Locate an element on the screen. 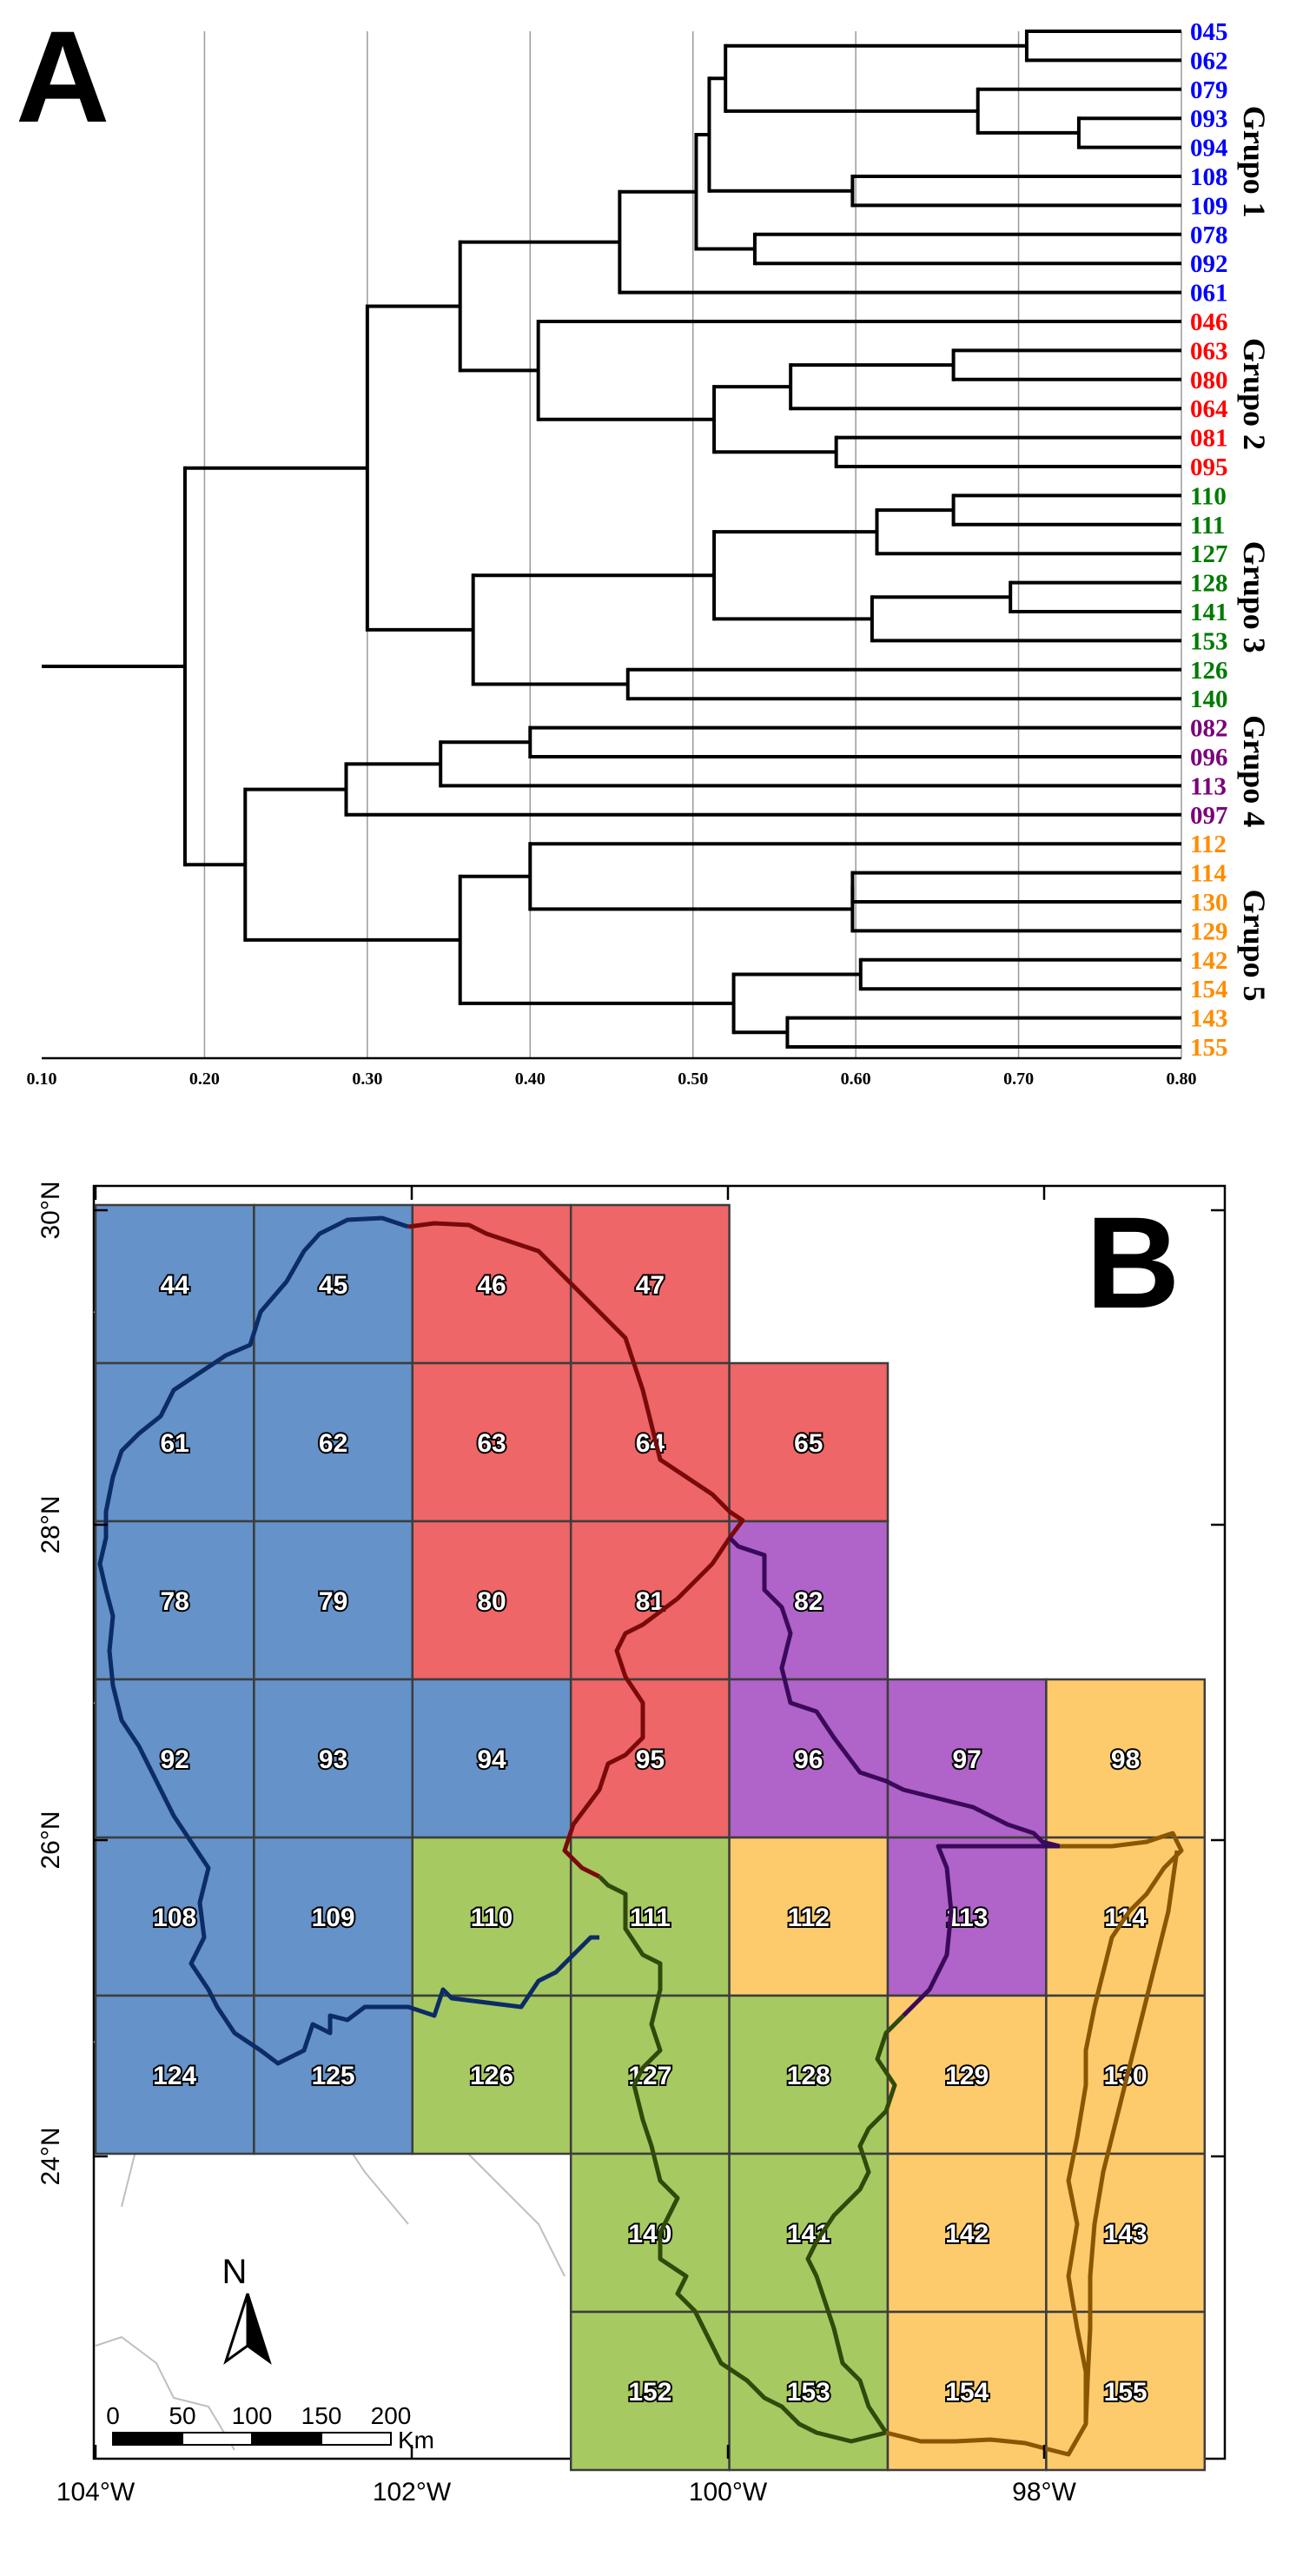 The width and height of the screenshot is (1303, 2576). panel-b-letter: B is located at coordinates (1133, 1262).